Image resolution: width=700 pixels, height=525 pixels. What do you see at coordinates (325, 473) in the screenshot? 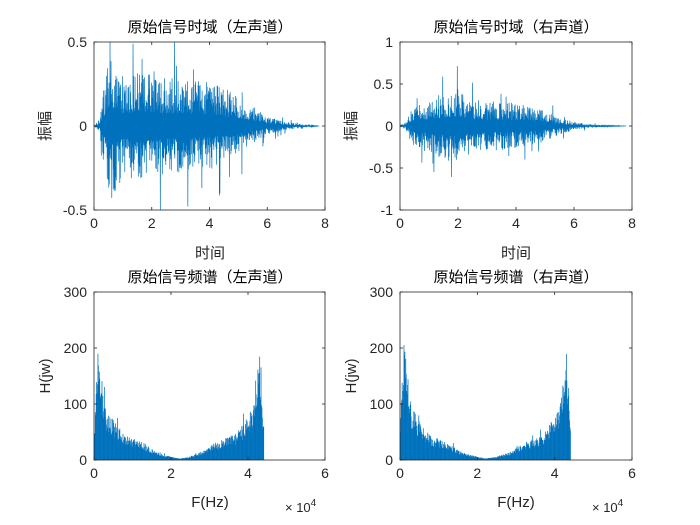
I see `x-tick-label: 6` at bounding box center [325, 473].